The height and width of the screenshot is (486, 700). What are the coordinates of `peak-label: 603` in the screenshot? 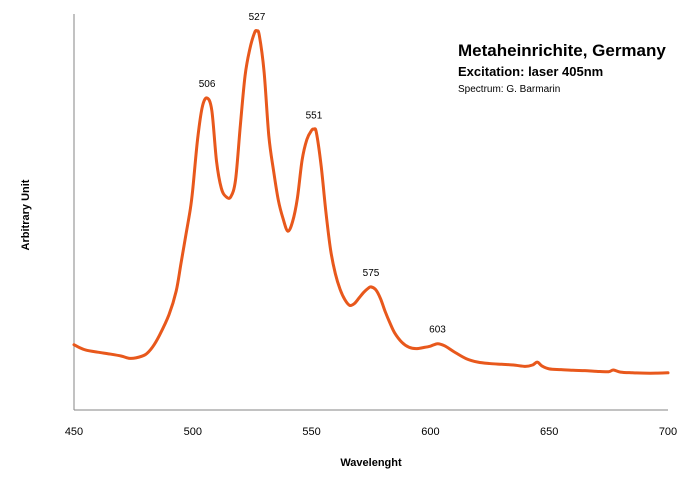 It's located at (437, 330).